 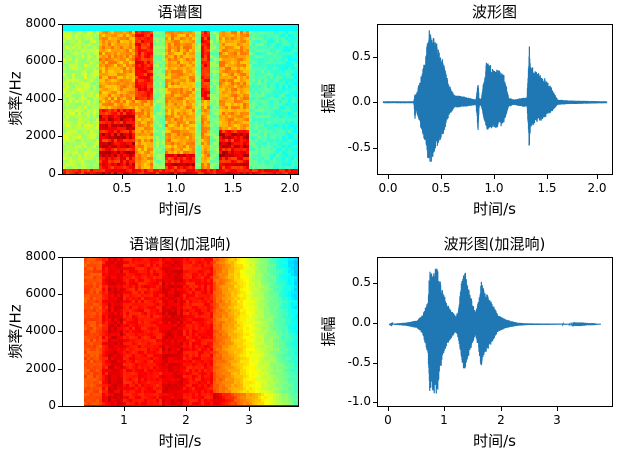 I want to click on waveform-axes, so click(x=495, y=99).